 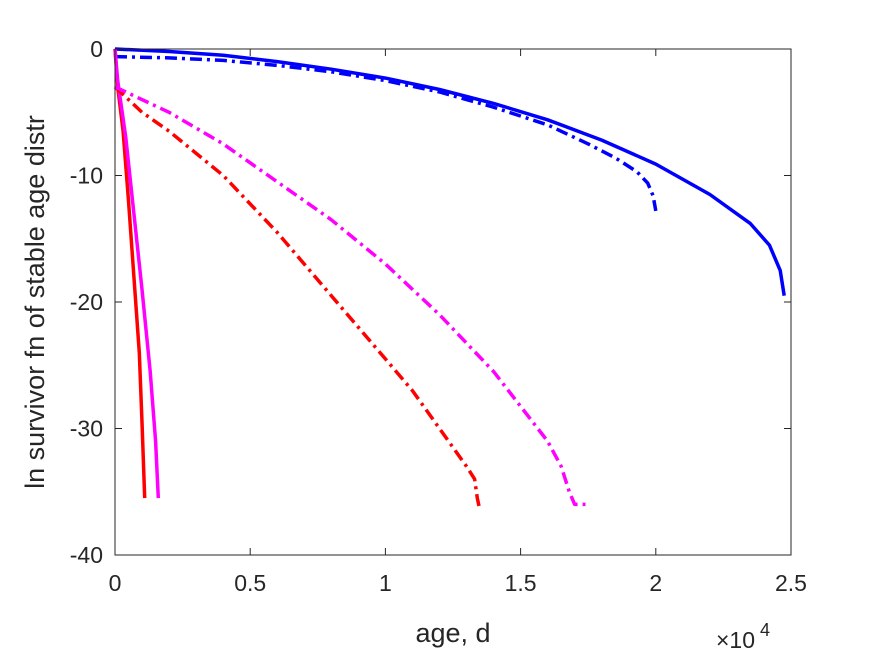 I want to click on x-tick-label: 0.5, so click(x=250, y=583).